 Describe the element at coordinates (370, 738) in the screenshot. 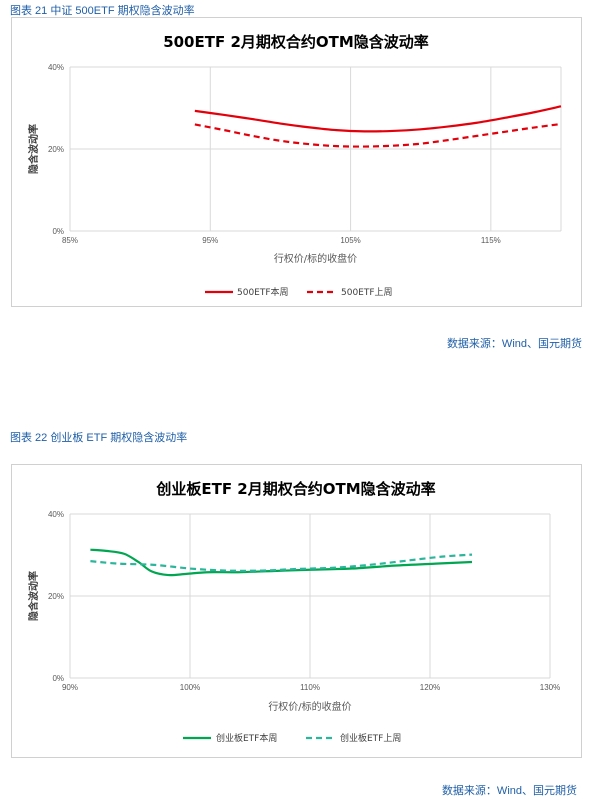

I see `legend-label: 创业板ETF上周` at that location.